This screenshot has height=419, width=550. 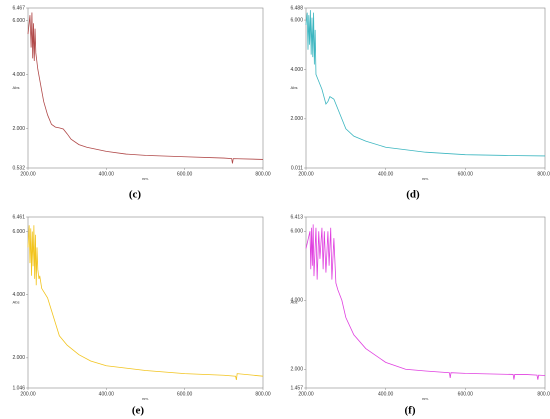 What do you see at coordinates (138, 411) in the screenshot?
I see `panel-caption: (e)` at bounding box center [138, 411].